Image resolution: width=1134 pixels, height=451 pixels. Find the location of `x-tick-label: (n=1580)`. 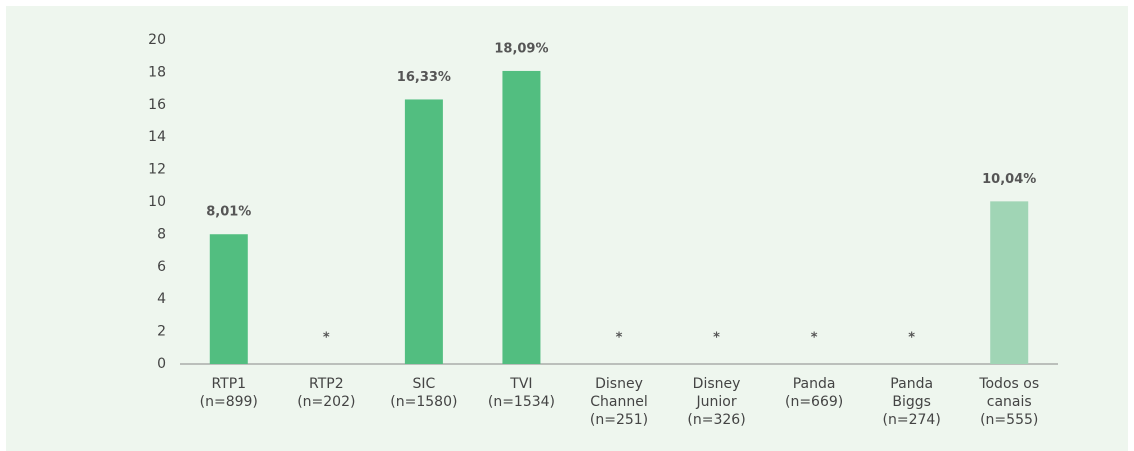

x-tick-label: (n=1580) is located at coordinates (423, 402).